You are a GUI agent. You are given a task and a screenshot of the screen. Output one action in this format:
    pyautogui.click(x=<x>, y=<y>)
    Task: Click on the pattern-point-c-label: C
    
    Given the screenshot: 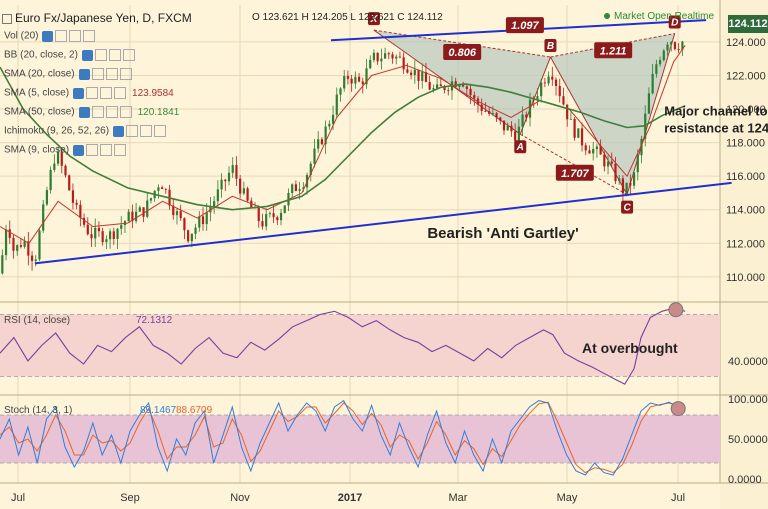 What is the action you would take?
    pyautogui.click(x=627, y=208)
    